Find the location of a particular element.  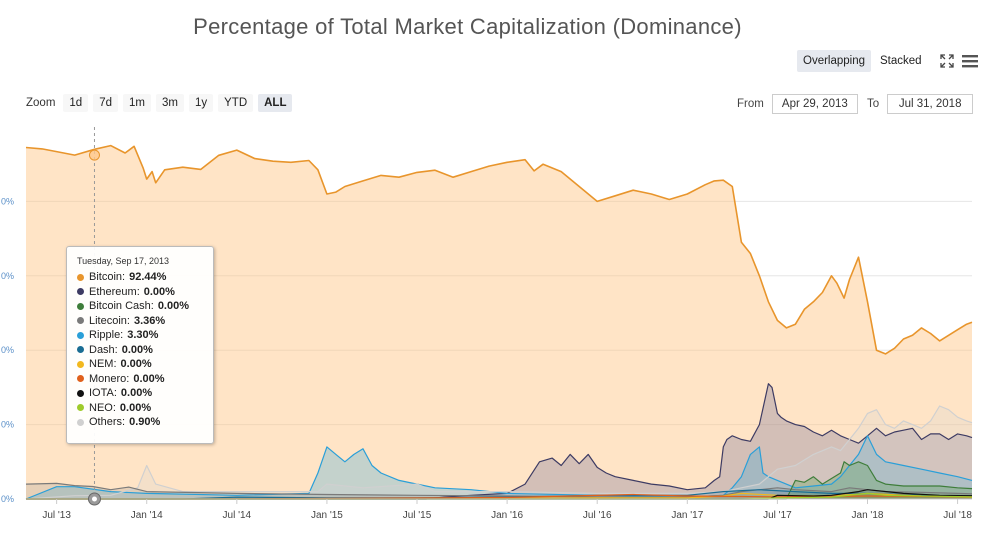

zoom-ytd-button: YTD is located at coordinates (236, 103).